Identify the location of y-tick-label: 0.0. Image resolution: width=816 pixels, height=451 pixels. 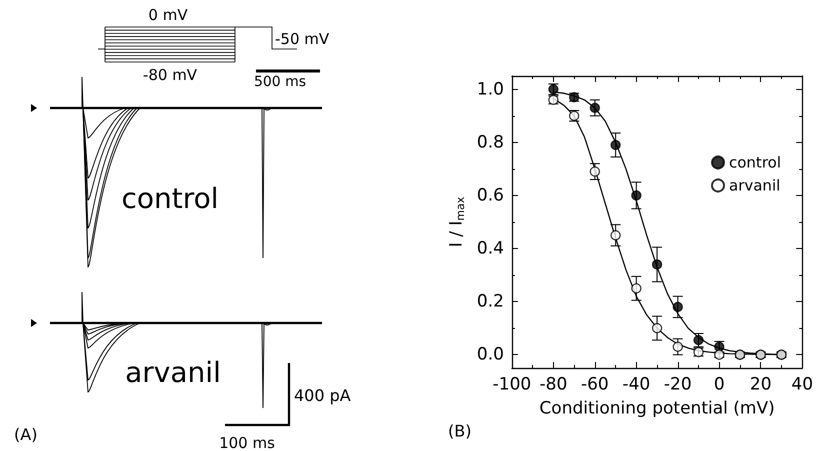
(490, 354).